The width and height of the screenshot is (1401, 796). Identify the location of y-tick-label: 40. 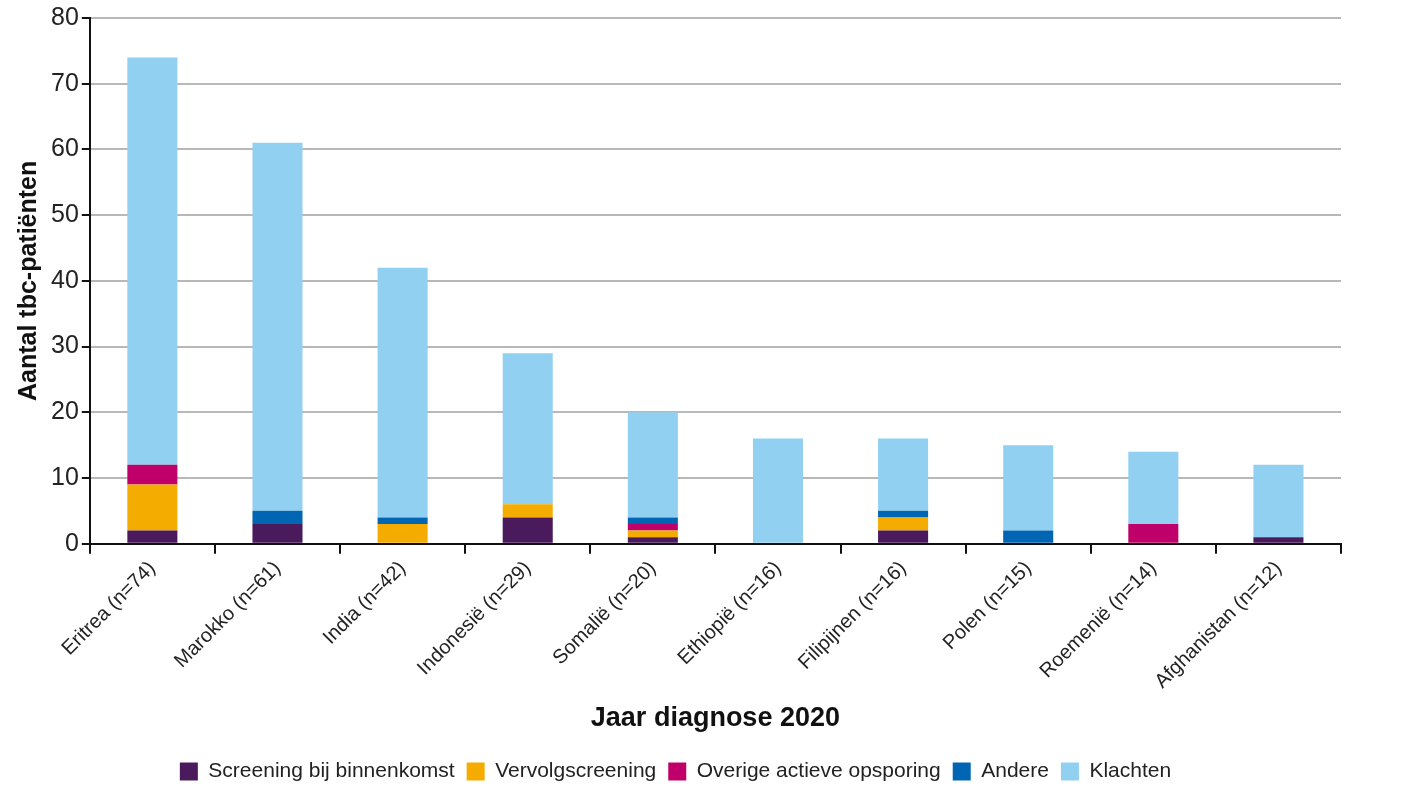
(65, 278).